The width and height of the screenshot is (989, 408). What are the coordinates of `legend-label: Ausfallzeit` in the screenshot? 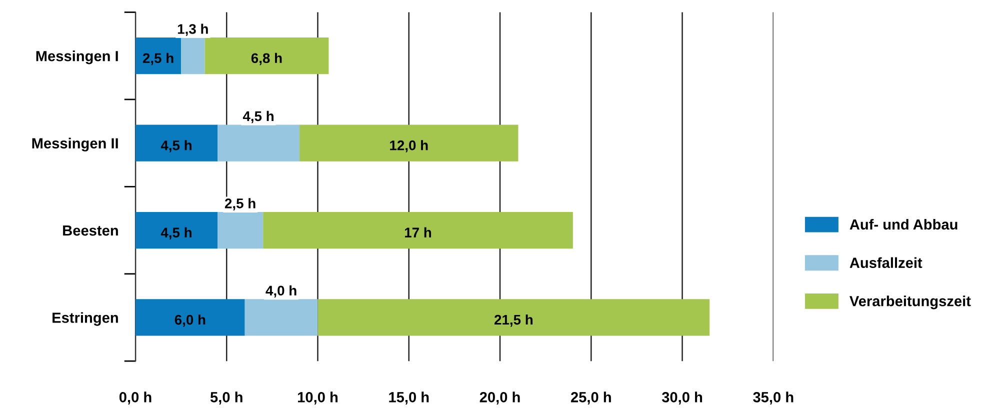 It's located at (886, 262).